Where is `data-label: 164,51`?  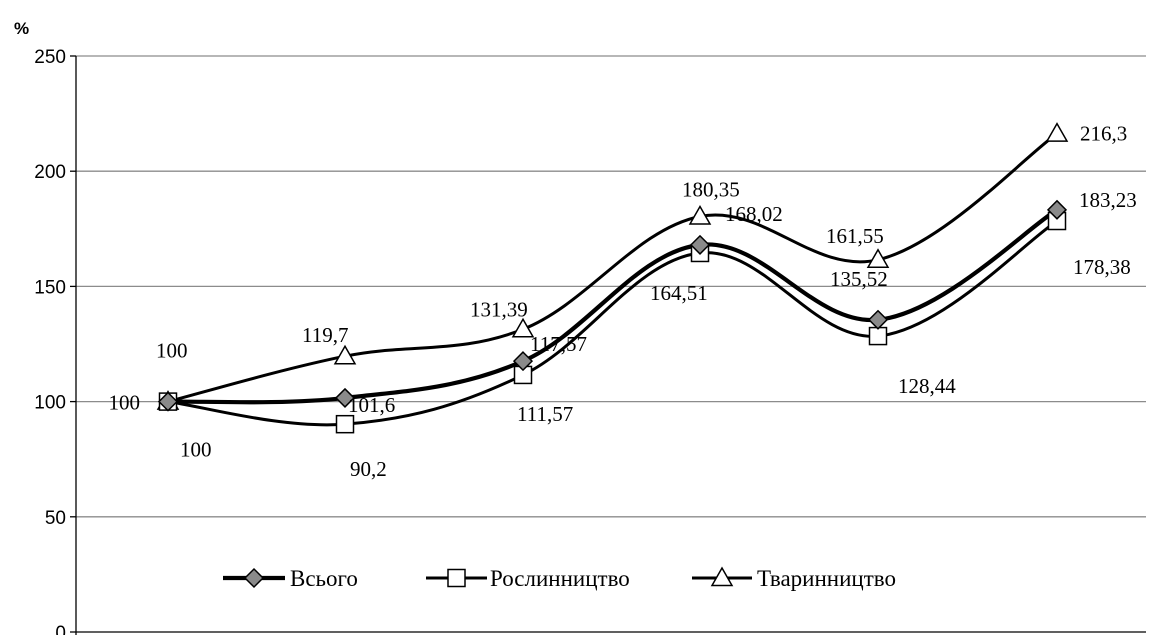
data-label: 164,51 is located at coordinates (679, 293).